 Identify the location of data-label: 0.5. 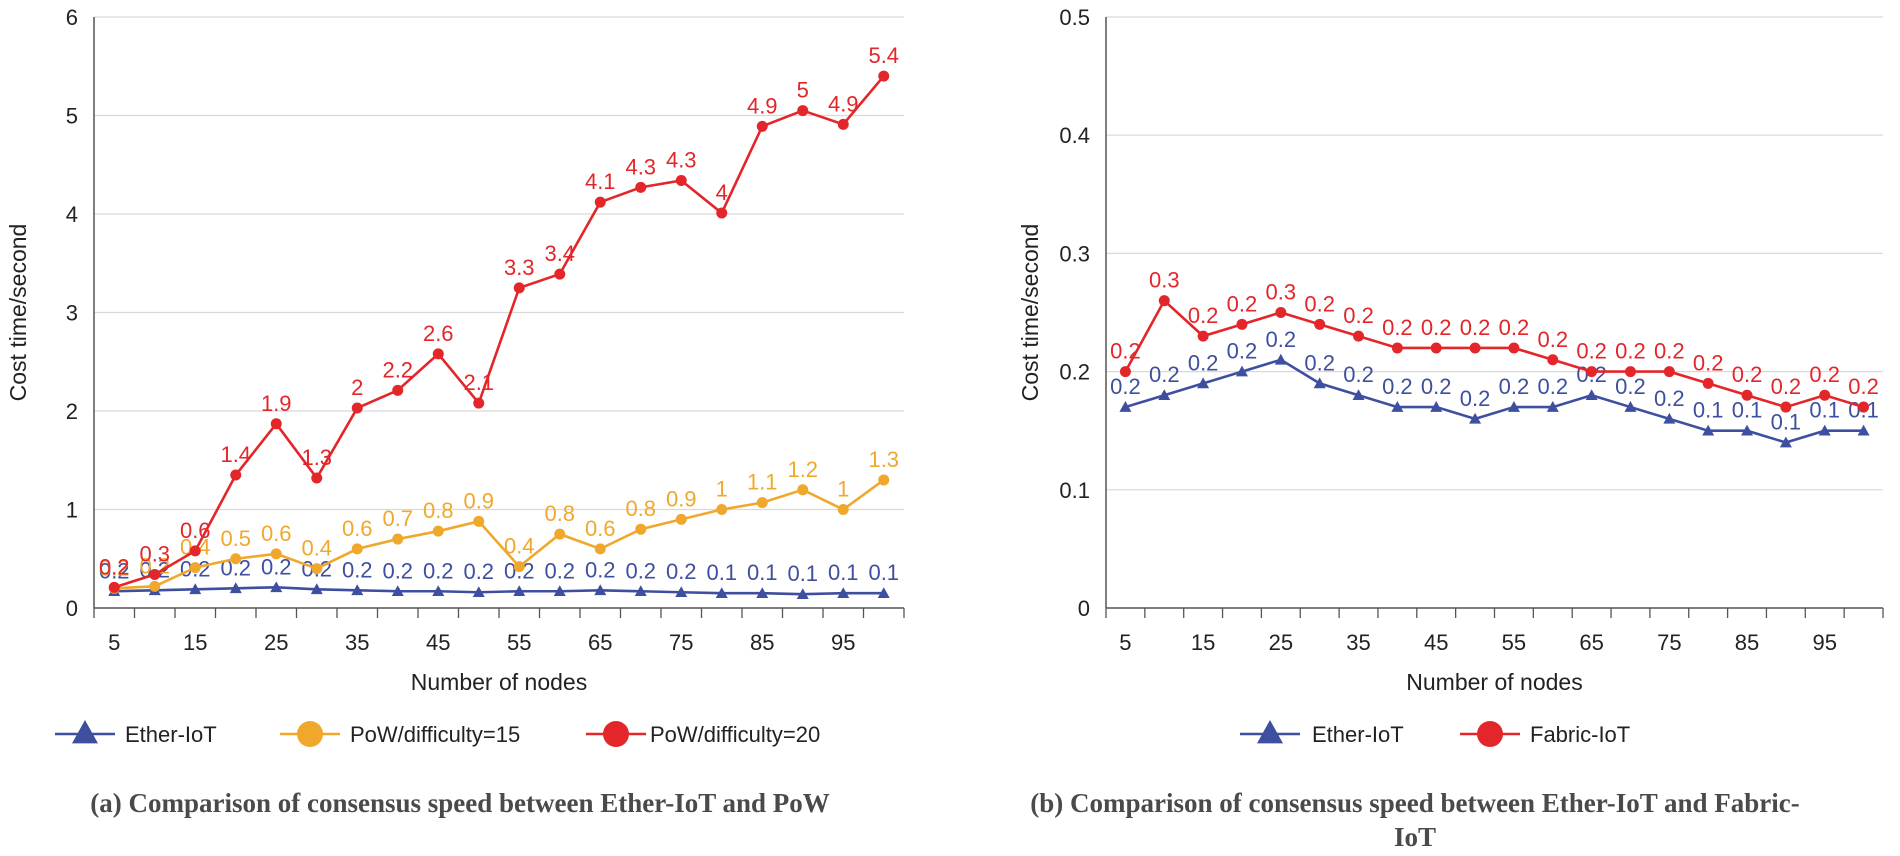
(235, 538).